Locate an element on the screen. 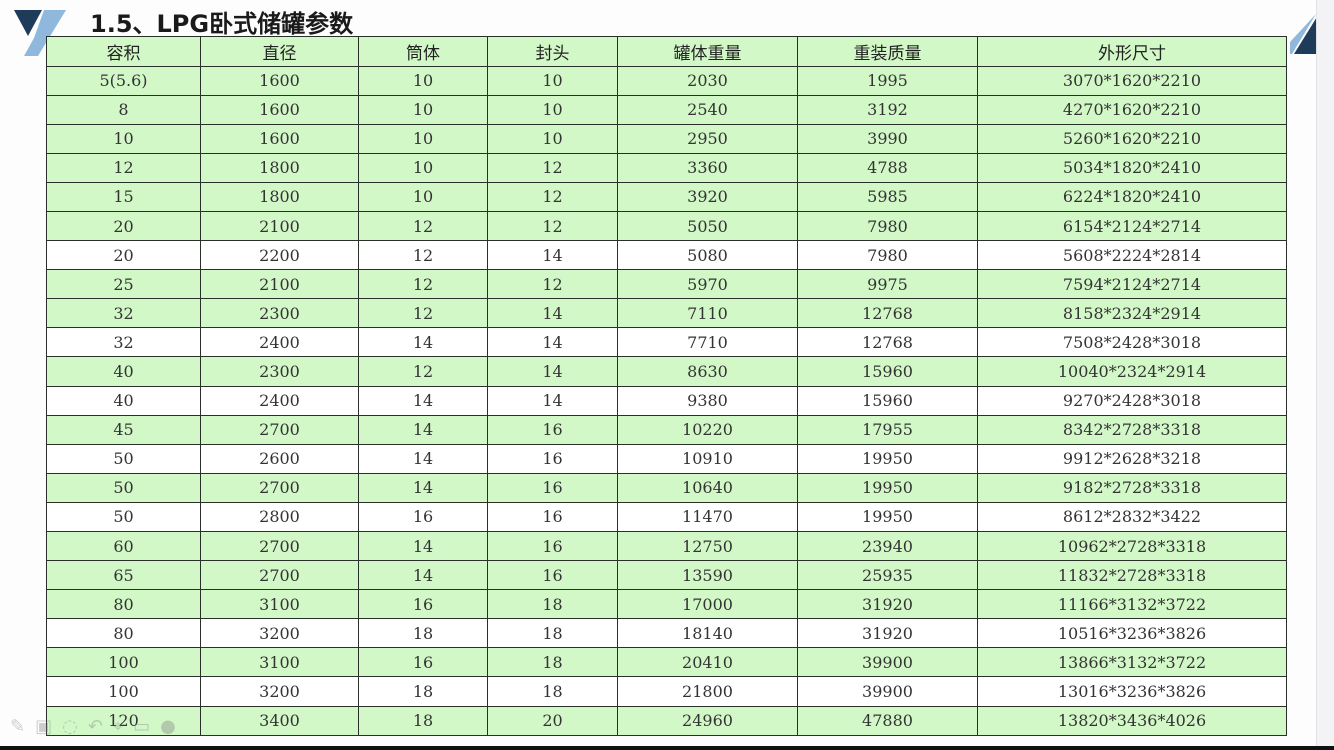 The height and width of the screenshot is (750, 1334). presentation-toolbar: ✎ ▣ ◌ ↶ ⌖ ▭ ● is located at coordinates (93, 726).